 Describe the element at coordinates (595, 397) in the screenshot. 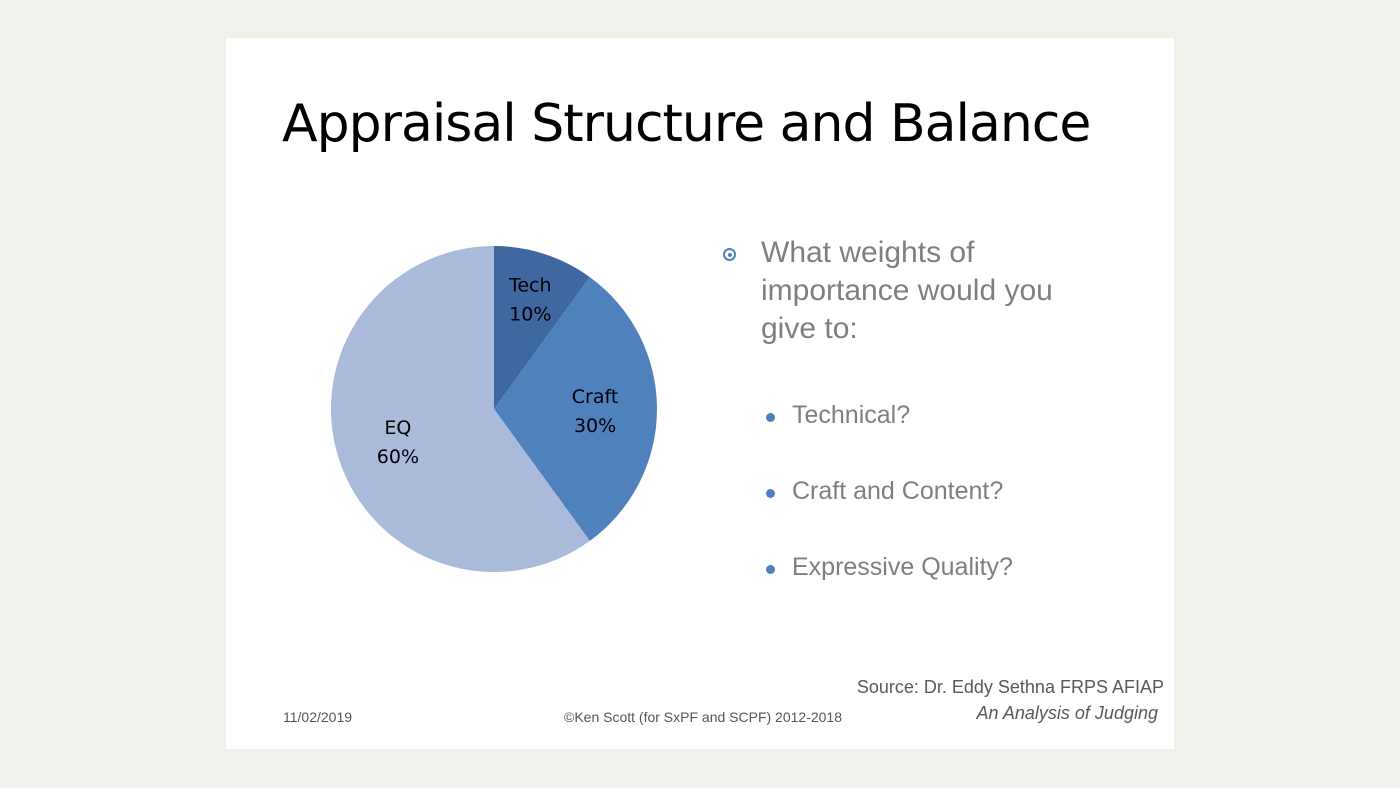

I see `category-label: Craft` at that location.